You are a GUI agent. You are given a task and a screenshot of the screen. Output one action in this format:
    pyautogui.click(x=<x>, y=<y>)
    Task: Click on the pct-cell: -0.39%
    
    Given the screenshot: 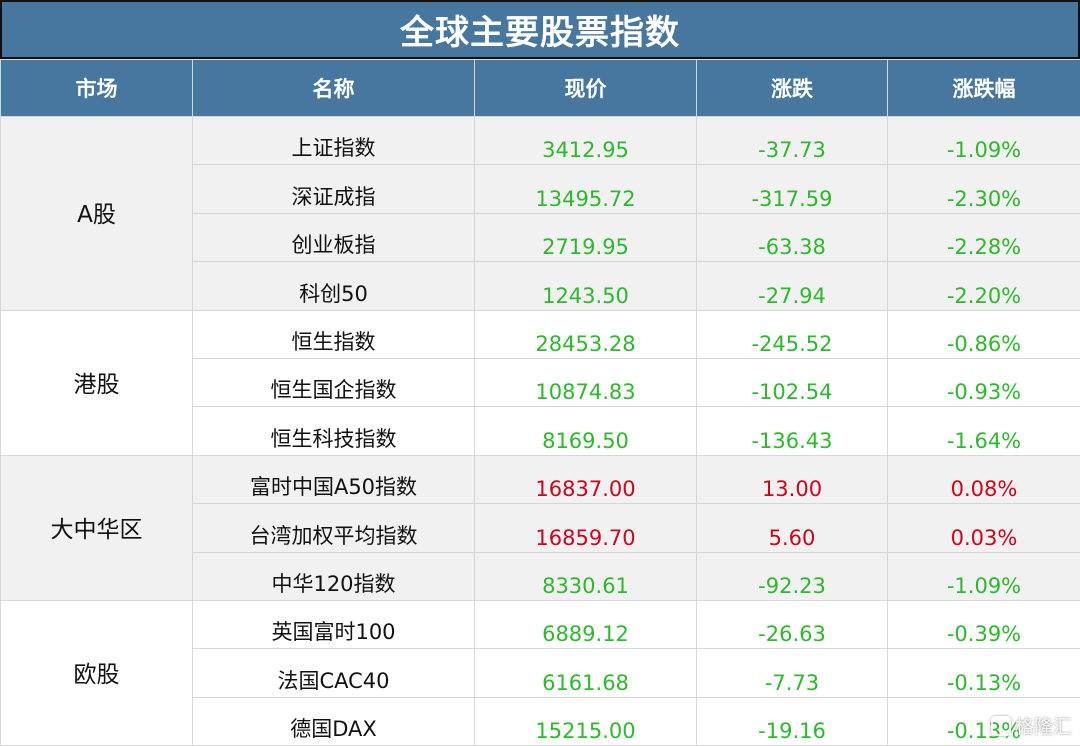 What is the action you would take?
    pyautogui.click(x=984, y=624)
    